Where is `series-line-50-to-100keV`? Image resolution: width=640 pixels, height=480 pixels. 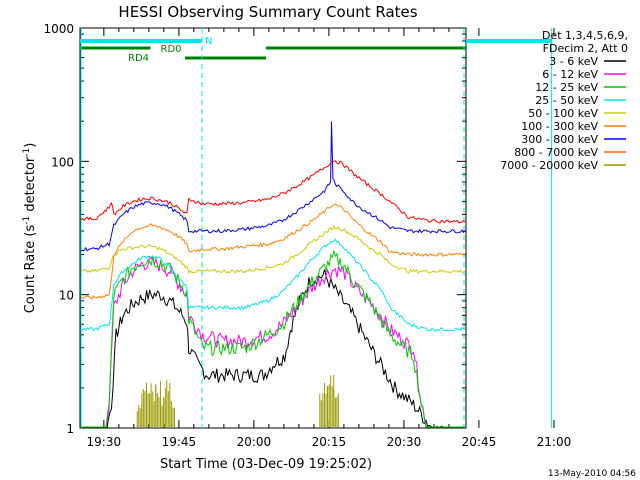 series-line-50-to-100keV is located at coordinates (273, 249).